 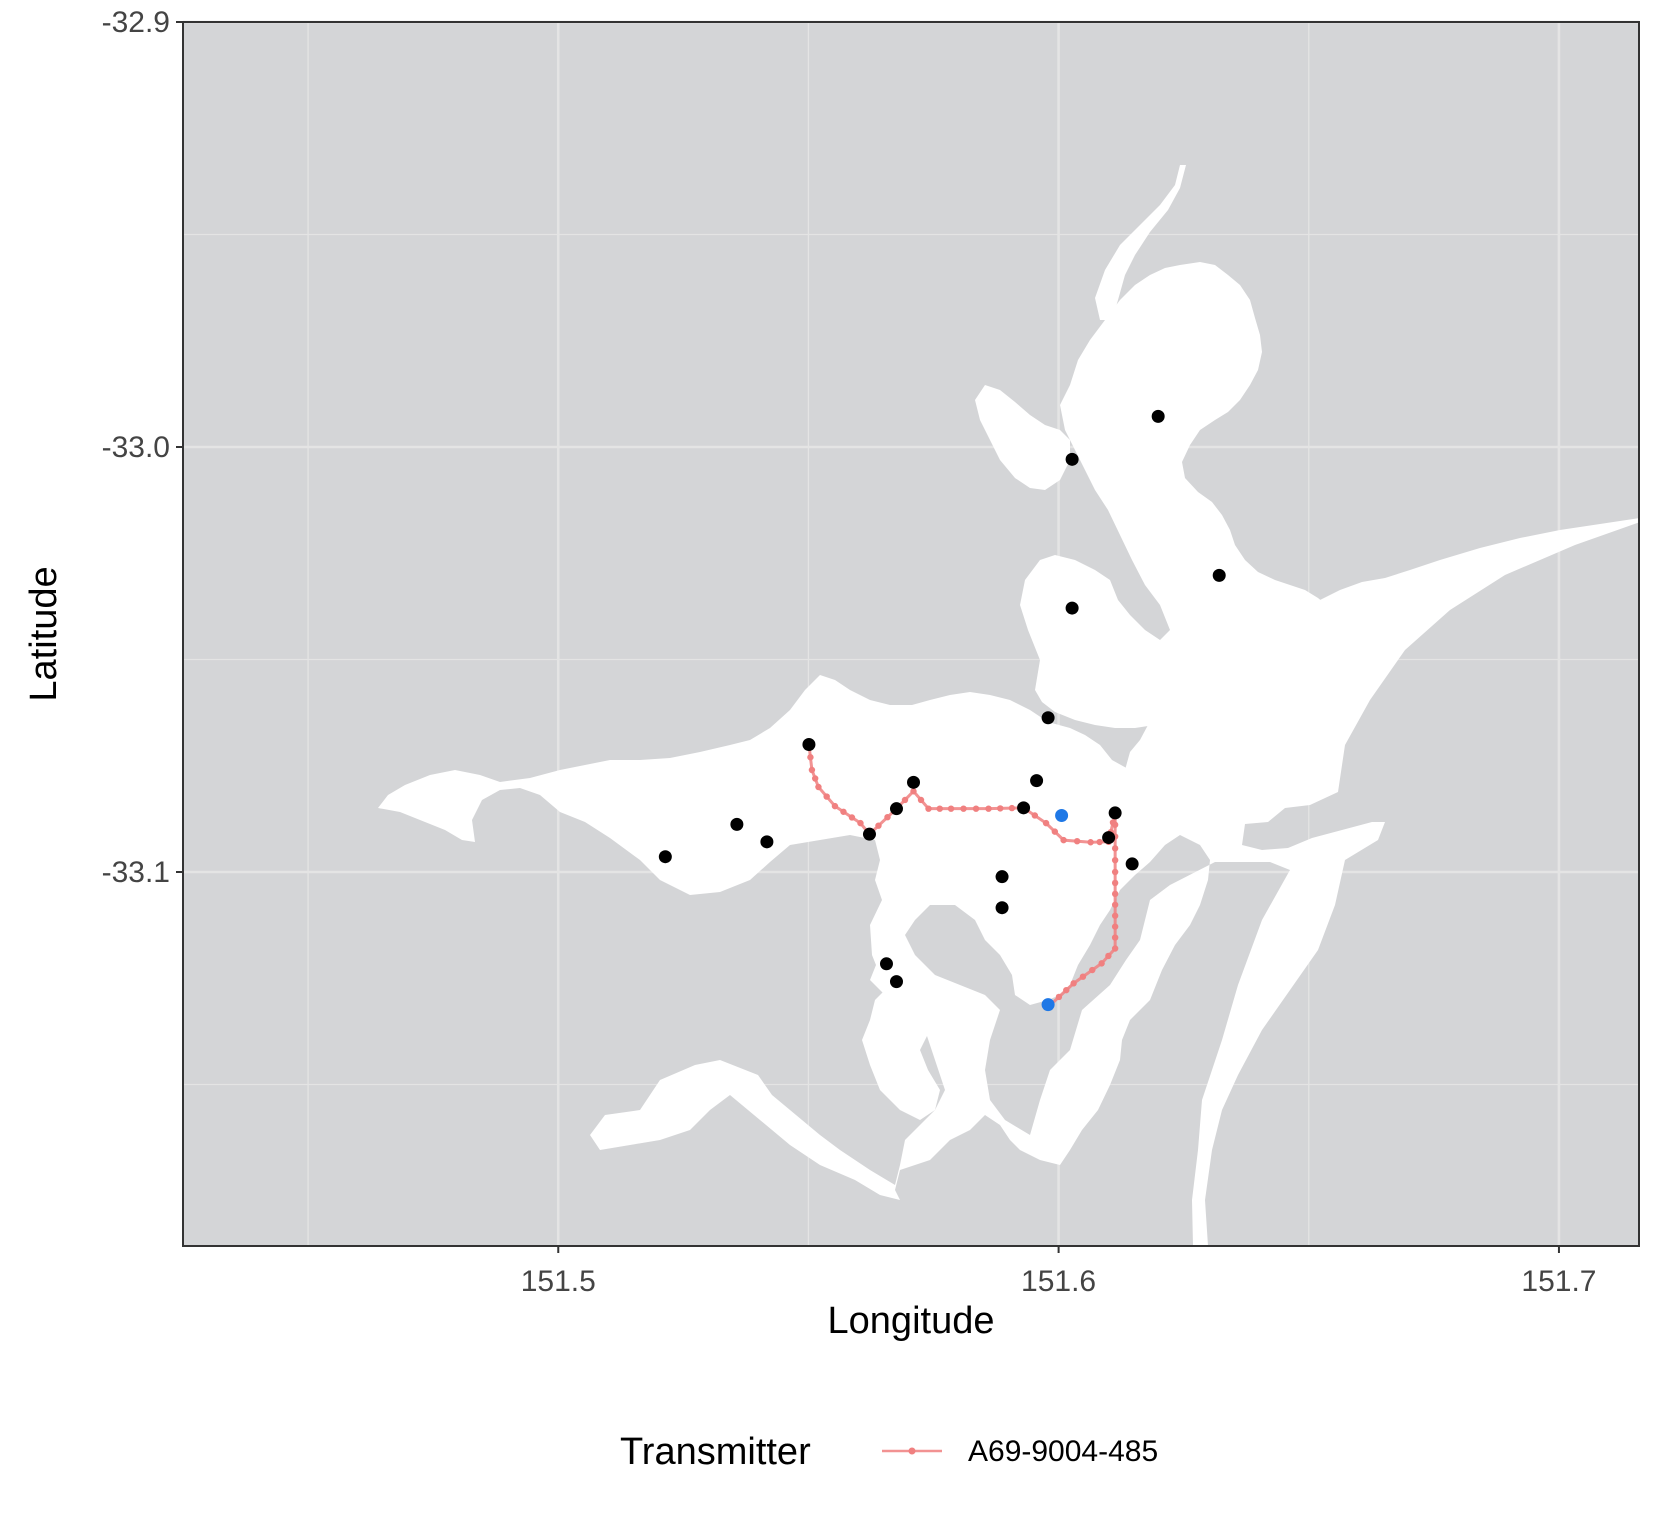 What do you see at coordinates (889, 1452) in the screenshot?
I see `legend: Transmitter A69-9004-485` at bounding box center [889, 1452].